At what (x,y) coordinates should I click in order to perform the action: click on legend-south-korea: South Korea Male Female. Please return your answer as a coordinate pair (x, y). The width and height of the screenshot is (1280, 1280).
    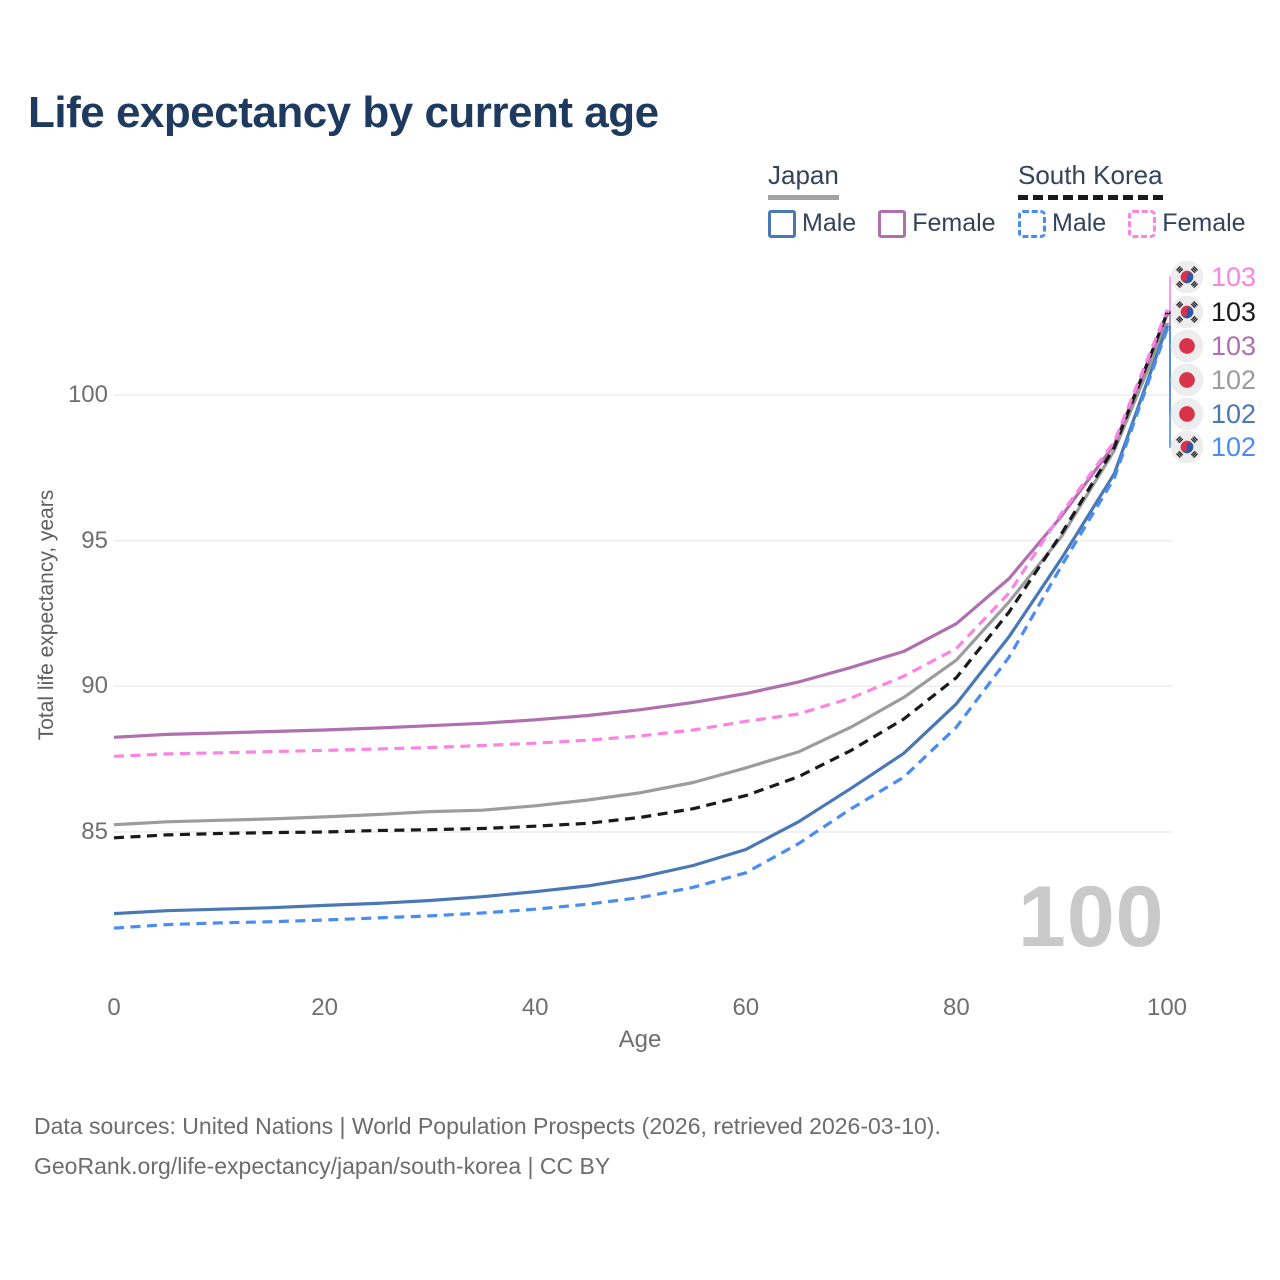
    Looking at the image, I should click on (1143, 199).